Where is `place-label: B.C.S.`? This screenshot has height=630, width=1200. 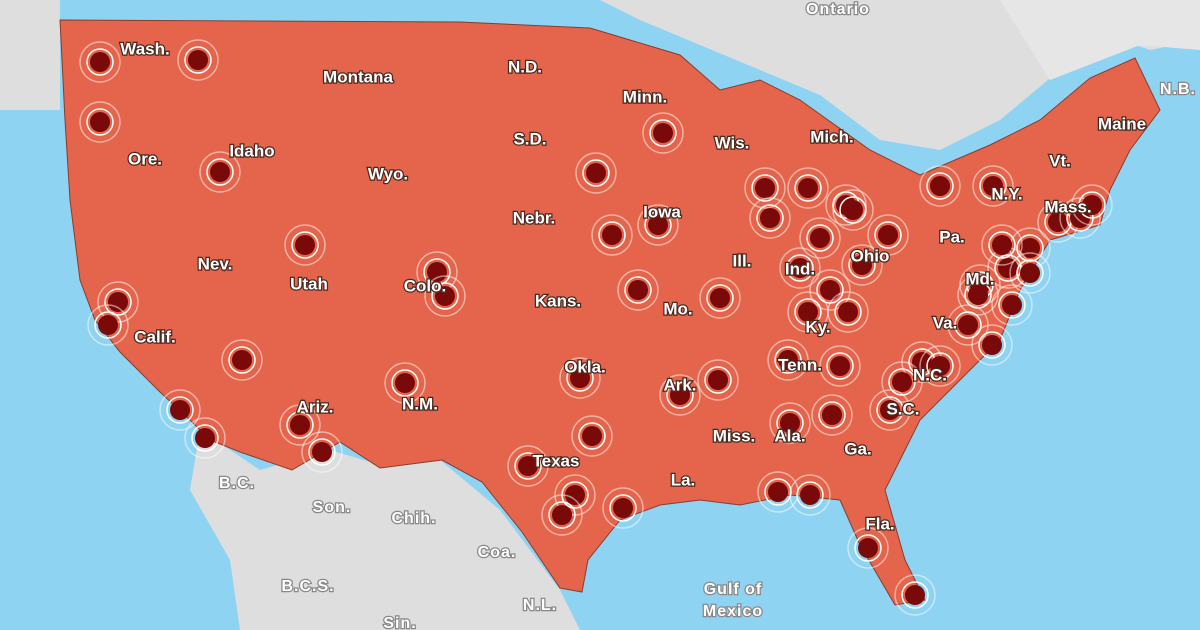 place-label: B.C.S. is located at coordinates (307, 586).